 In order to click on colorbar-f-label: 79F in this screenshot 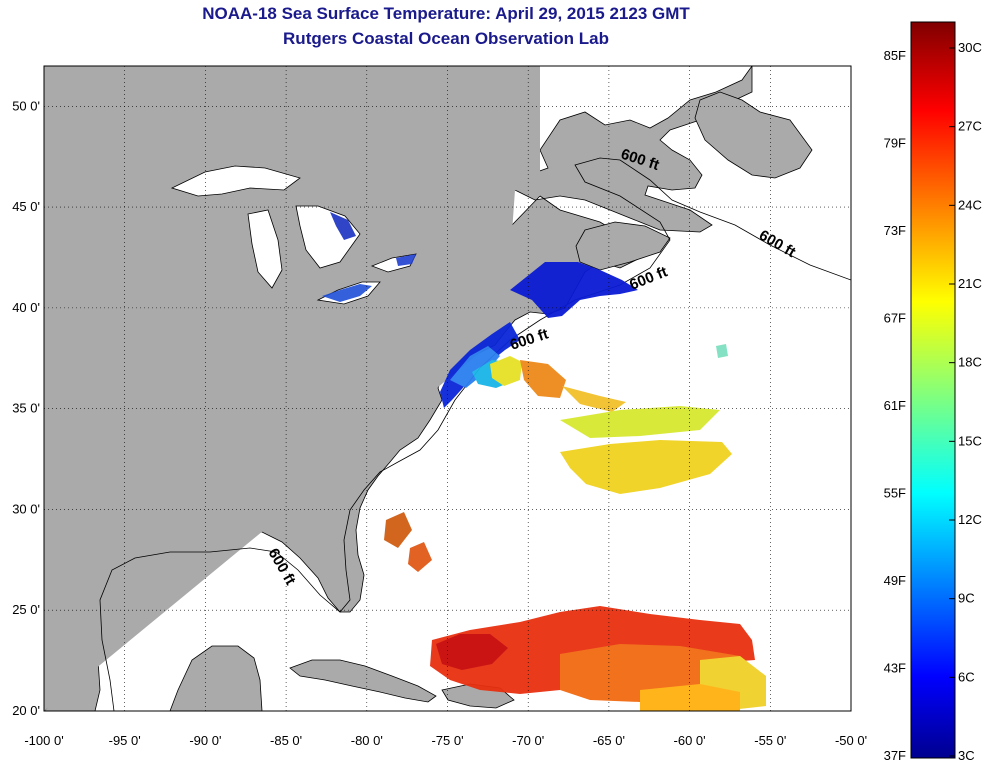, I will do `click(895, 143)`.